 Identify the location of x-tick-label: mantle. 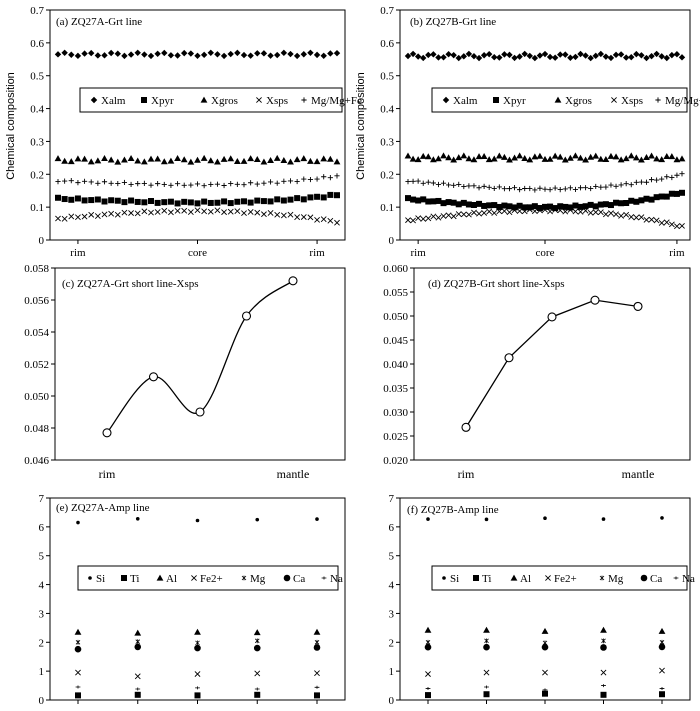
(638, 474).